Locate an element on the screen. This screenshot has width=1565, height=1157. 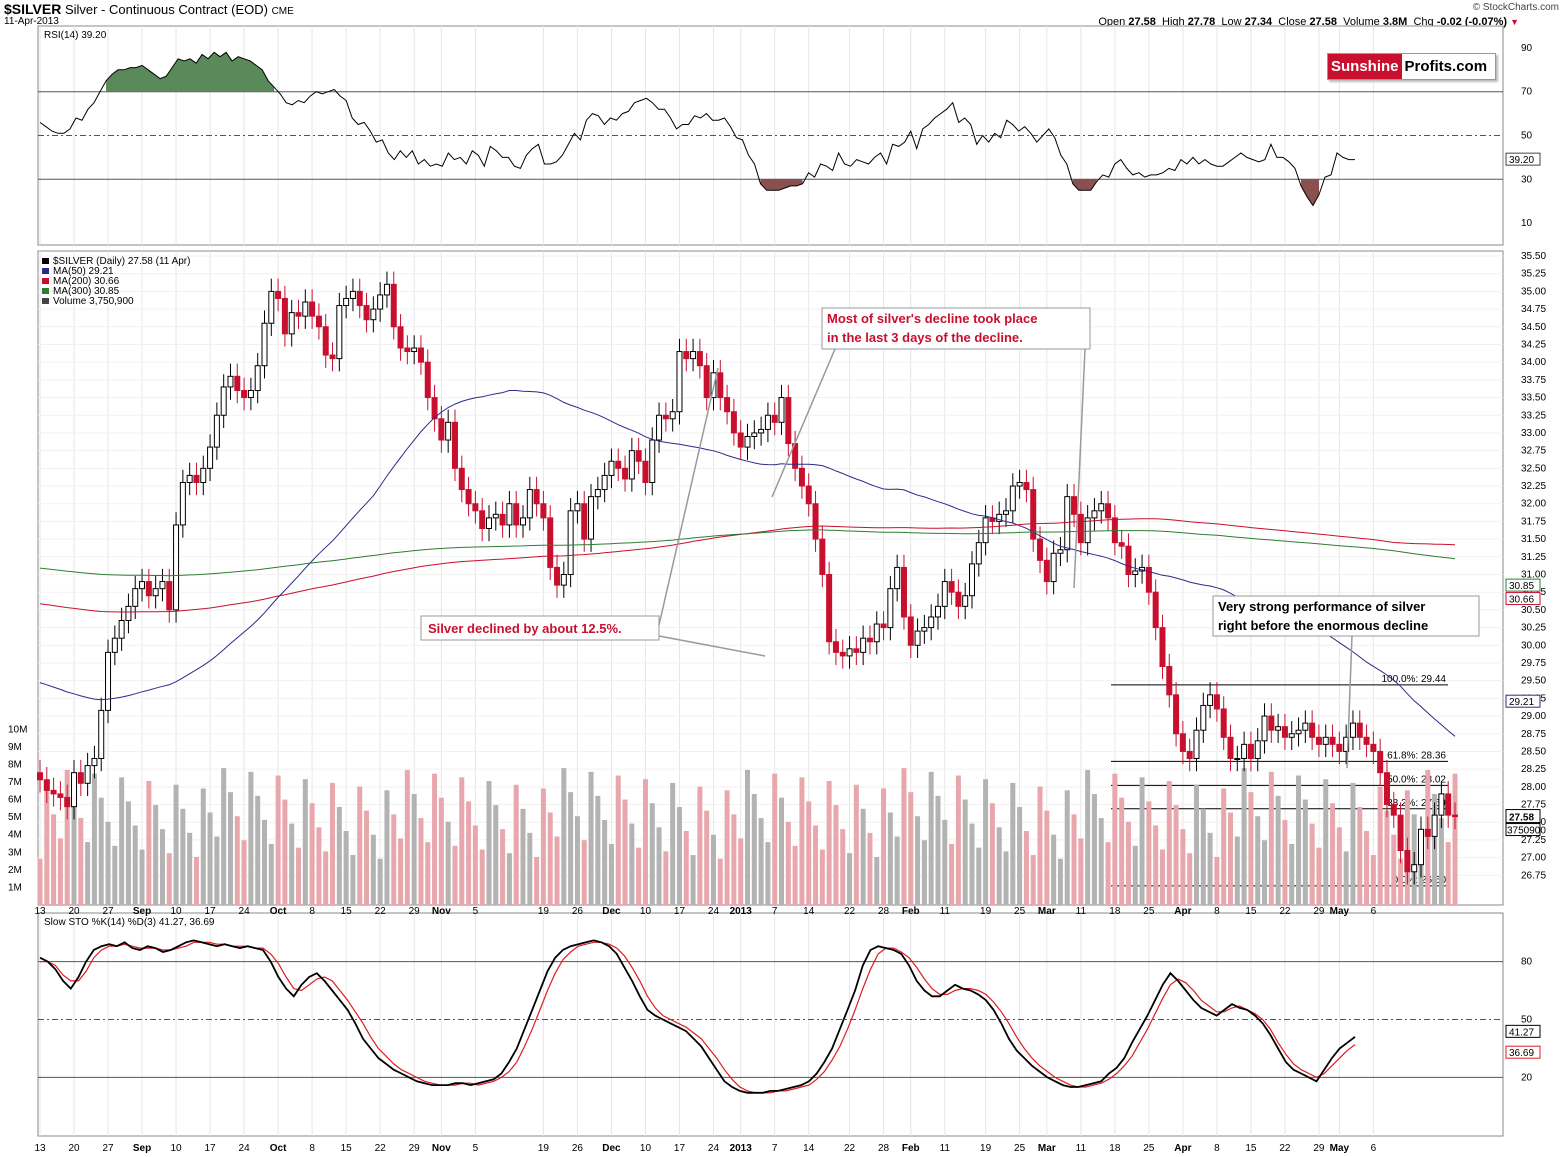
x-tick-label: 5 is located at coordinates (476, 911).